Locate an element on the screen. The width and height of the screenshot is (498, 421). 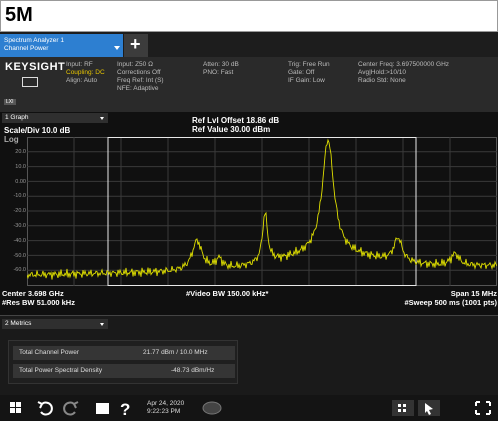
help-icon: ? is located at coordinates (125, 409).